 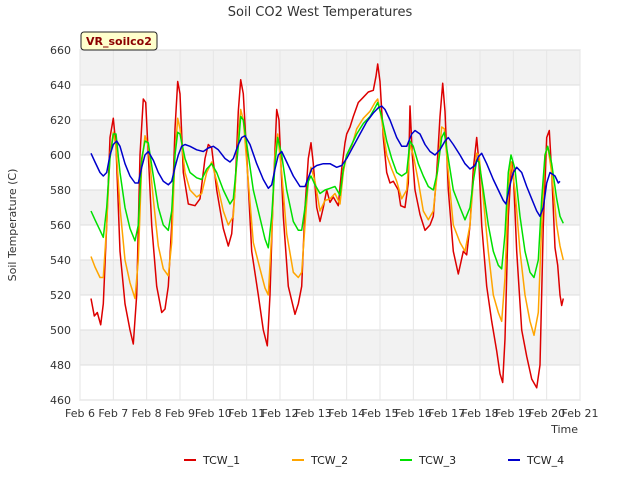 I want to click on legend-label: TCW_3, so click(x=437, y=460).